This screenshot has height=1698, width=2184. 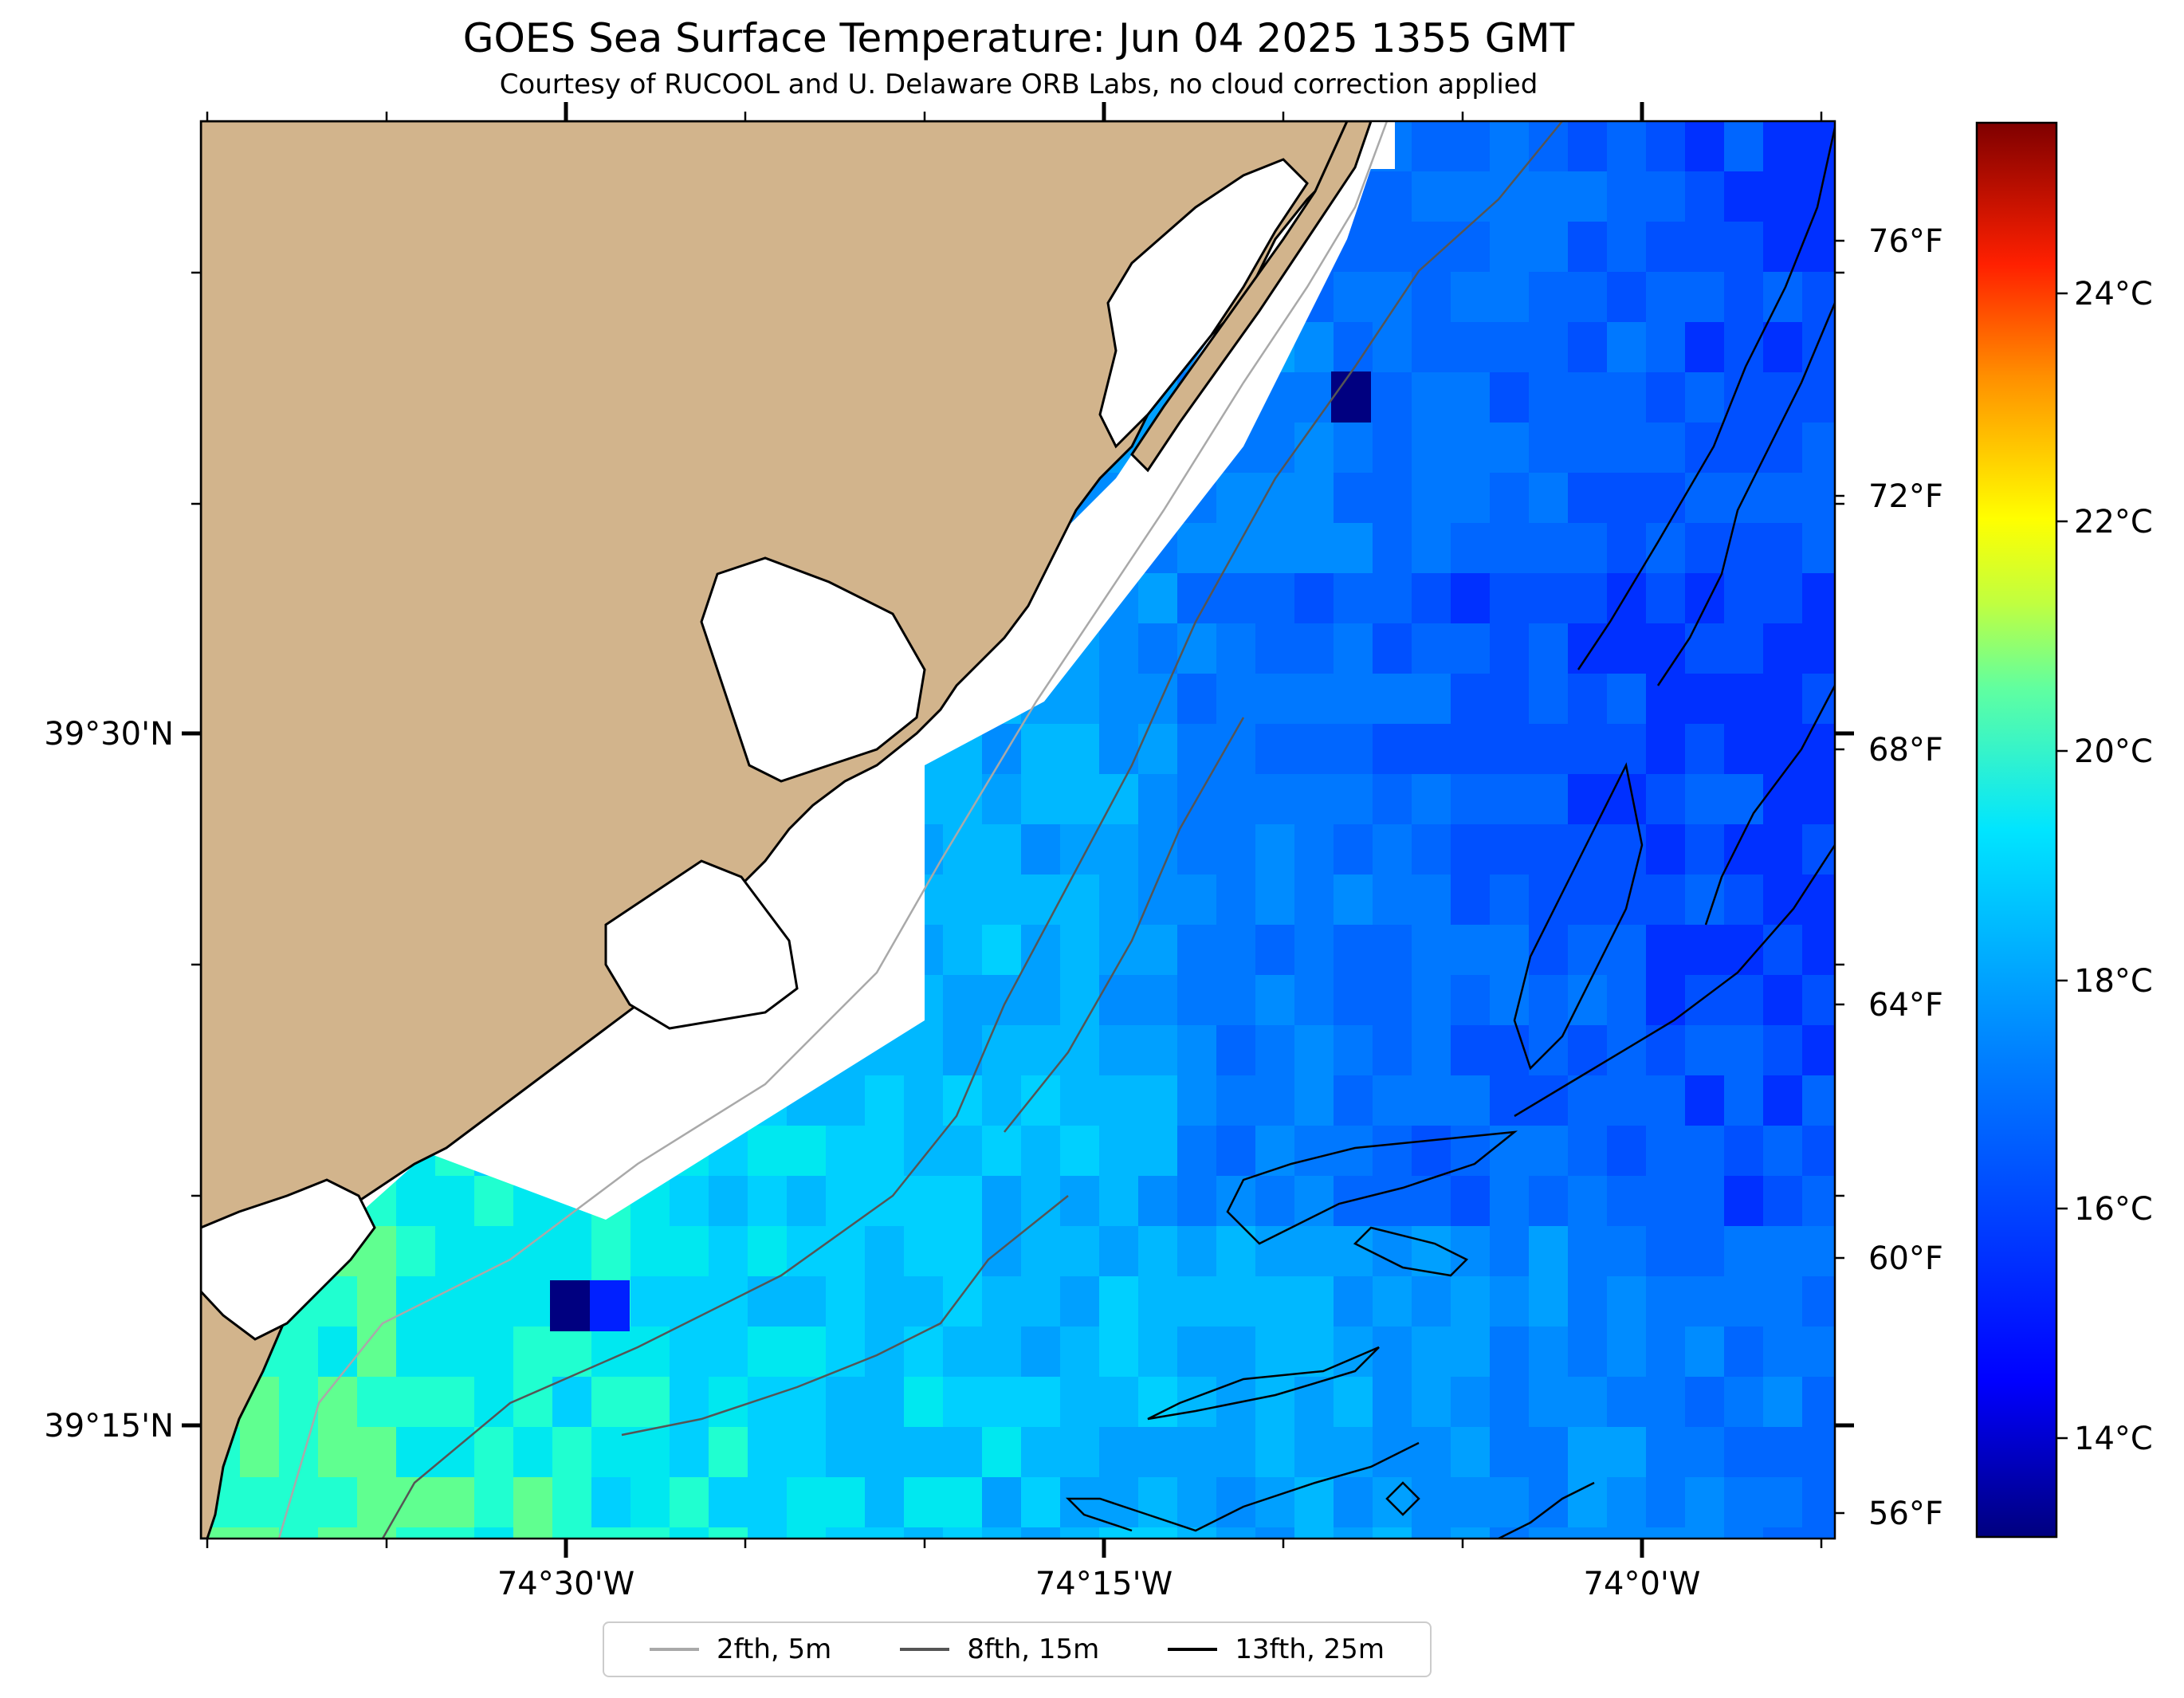 I want to click on legend-label: 8fth, 15m, so click(x=1033, y=1649).